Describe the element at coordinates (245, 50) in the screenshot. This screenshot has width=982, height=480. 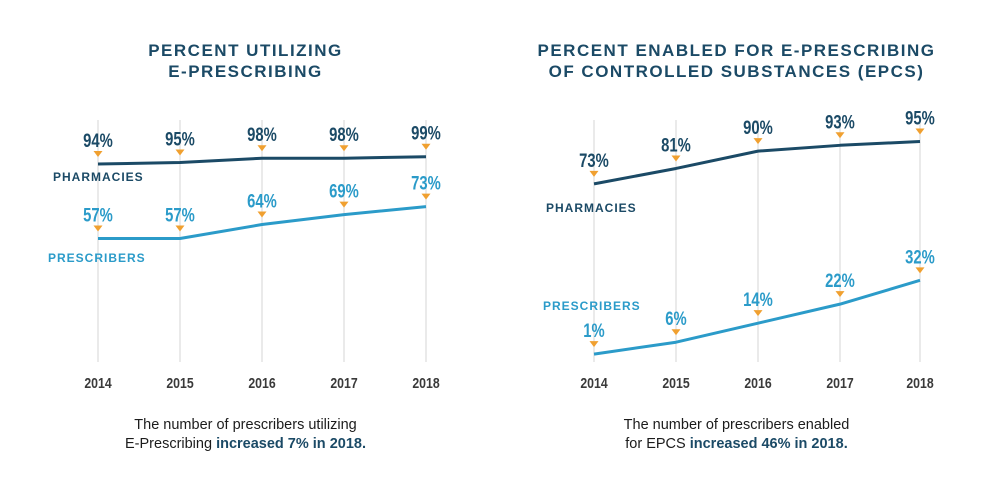
I see `chart-title-line-1: PERCENT UTILIZING` at that location.